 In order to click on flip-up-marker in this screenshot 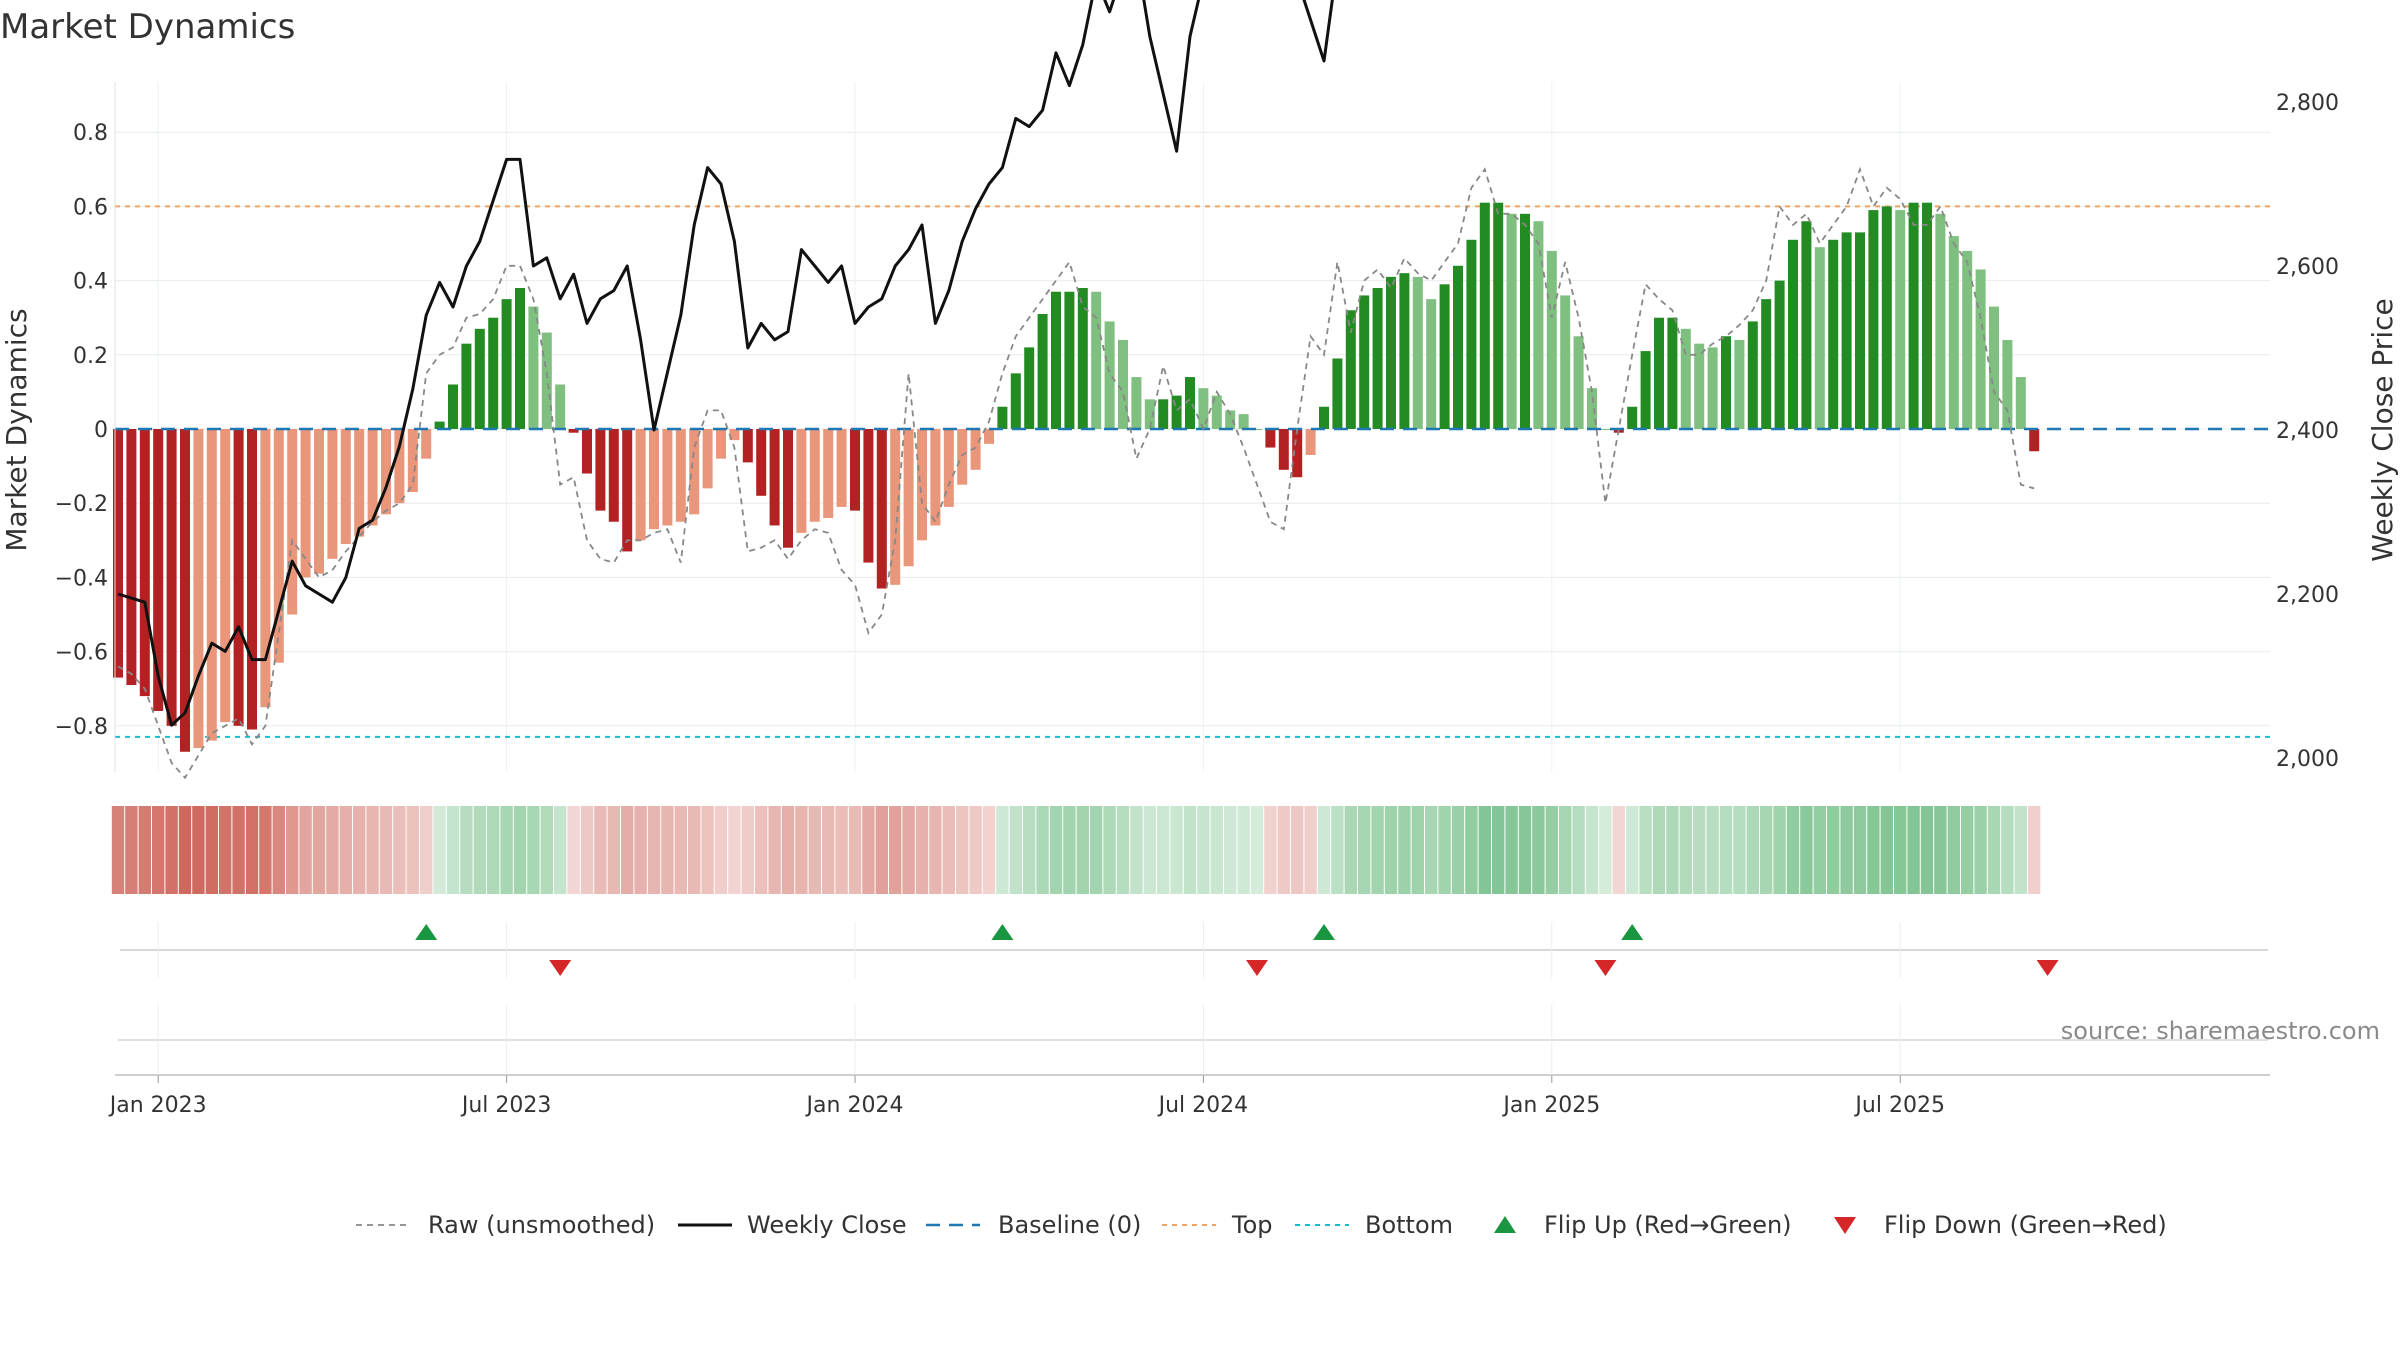, I will do `click(426, 932)`.